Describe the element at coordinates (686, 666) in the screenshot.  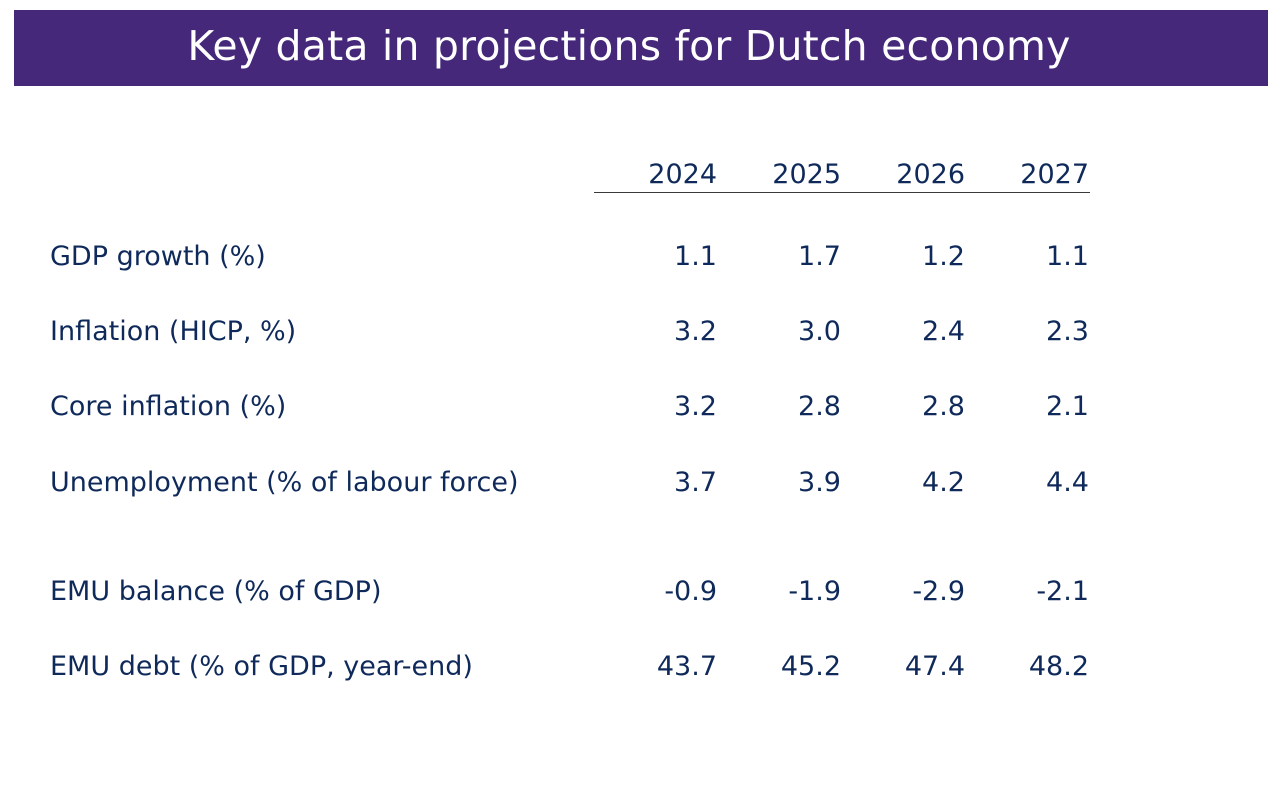
I see `table-cell: 43.7` at that location.